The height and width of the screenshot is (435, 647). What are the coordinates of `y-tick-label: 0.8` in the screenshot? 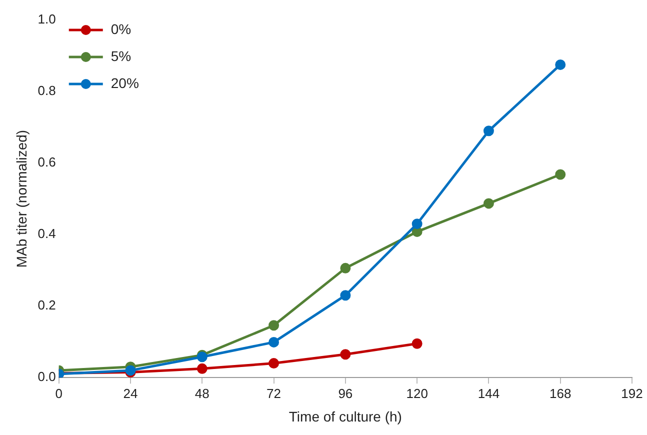 It's located at (47, 90).